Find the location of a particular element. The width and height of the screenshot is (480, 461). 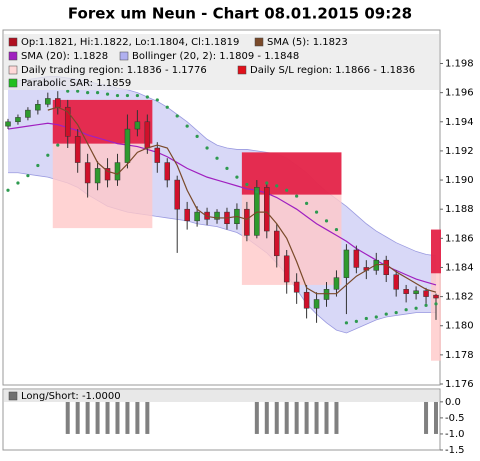

legend-label: Daily trading region: 1.1836 - 1.1776 is located at coordinates (114, 70).